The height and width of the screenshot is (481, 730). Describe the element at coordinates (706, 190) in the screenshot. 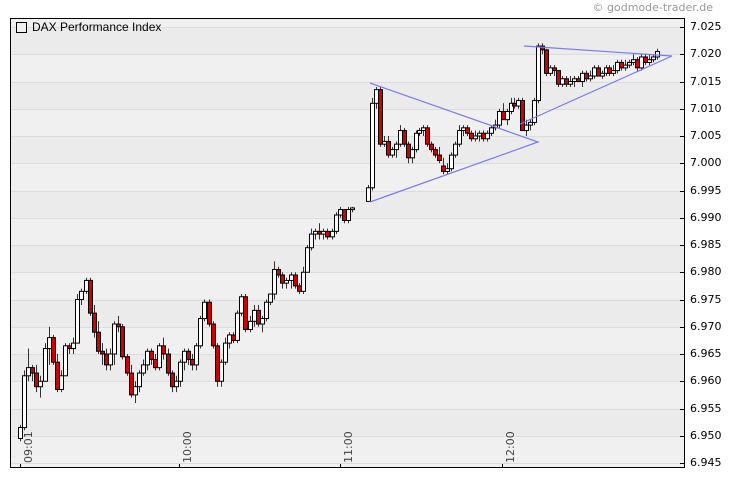

I see `y-axis-label: 6.995` at that location.